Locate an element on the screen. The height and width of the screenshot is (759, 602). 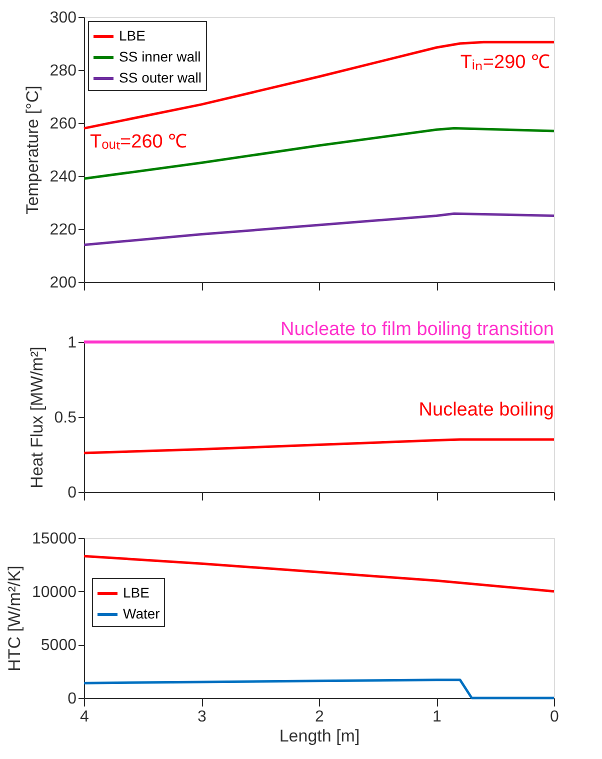
y-tick-label: 0.5 is located at coordinates (65, 418).